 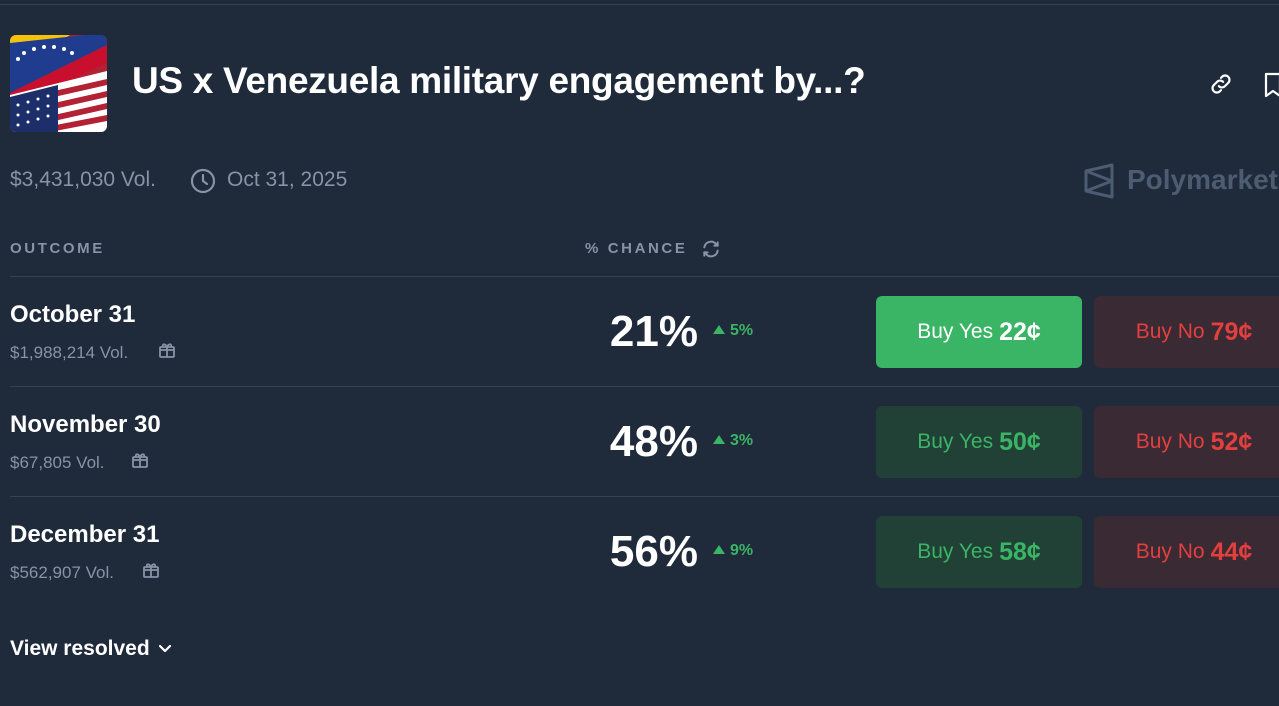 I want to click on view-resolved-toggle: View resolved, so click(x=92, y=649).